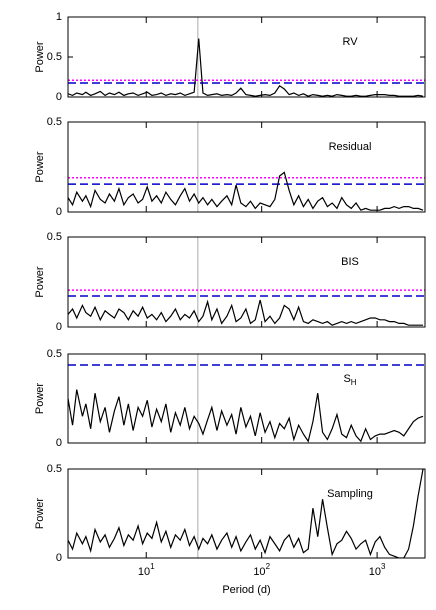 The height and width of the screenshot is (610, 436). I want to click on panel-label-text: Residual, so click(350, 147).